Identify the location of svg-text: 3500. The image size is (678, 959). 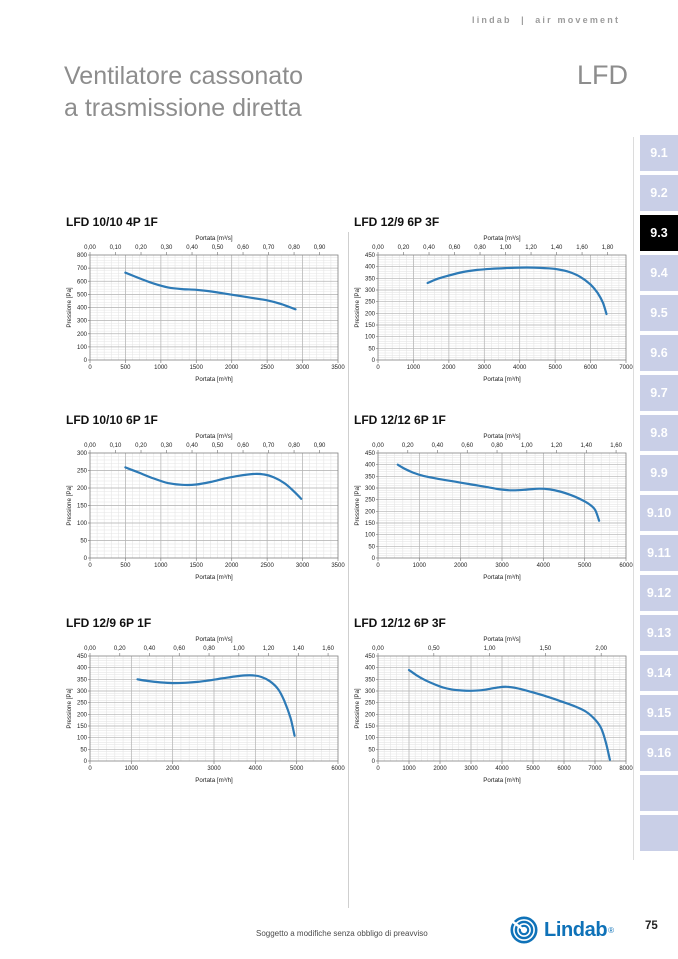
(338, 566).